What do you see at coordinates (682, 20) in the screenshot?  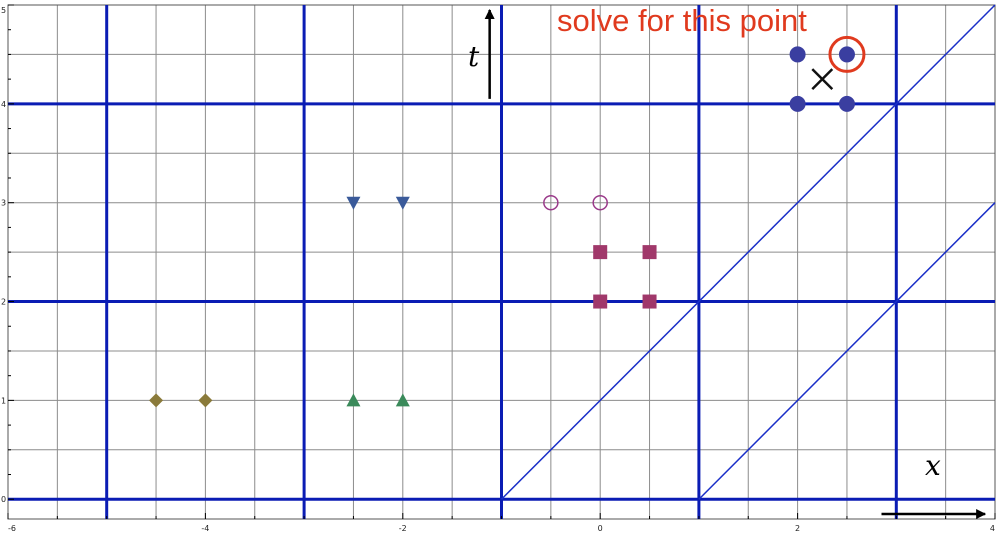 I see `annotation-text: solve for this point` at bounding box center [682, 20].